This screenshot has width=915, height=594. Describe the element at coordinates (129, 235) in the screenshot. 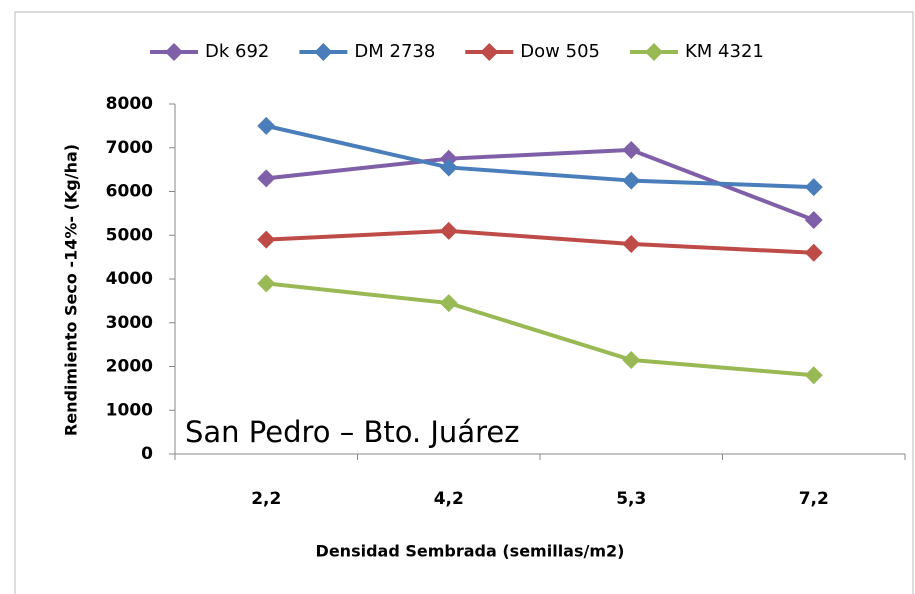

I see `y-tick-label: 5000` at that location.